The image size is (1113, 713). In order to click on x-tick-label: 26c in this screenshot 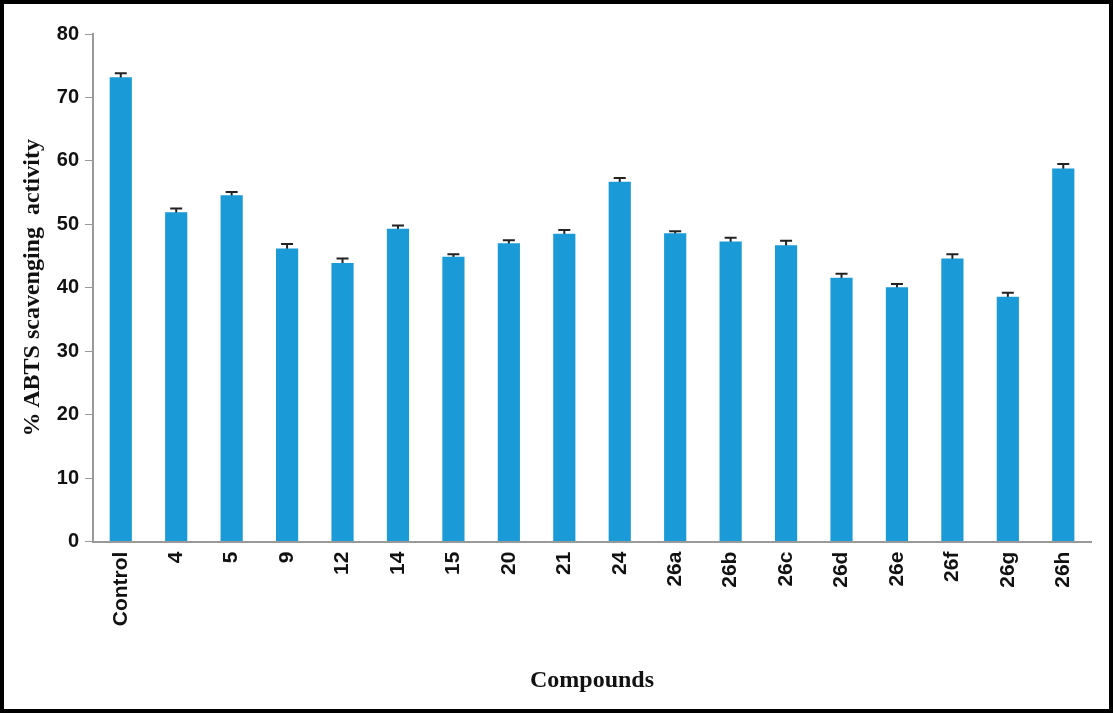, I will do `click(784, 569)`.